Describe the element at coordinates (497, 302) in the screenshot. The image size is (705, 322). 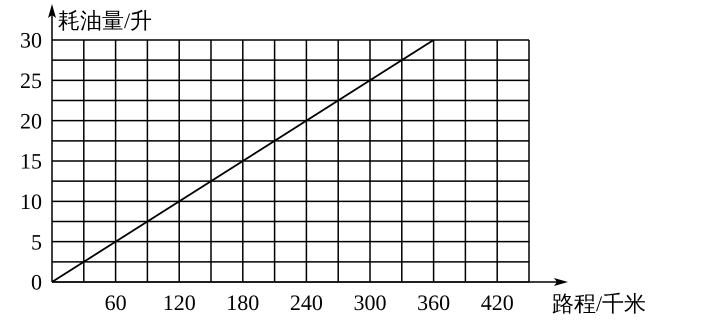
I see `x-tick-label: 420` at that location.